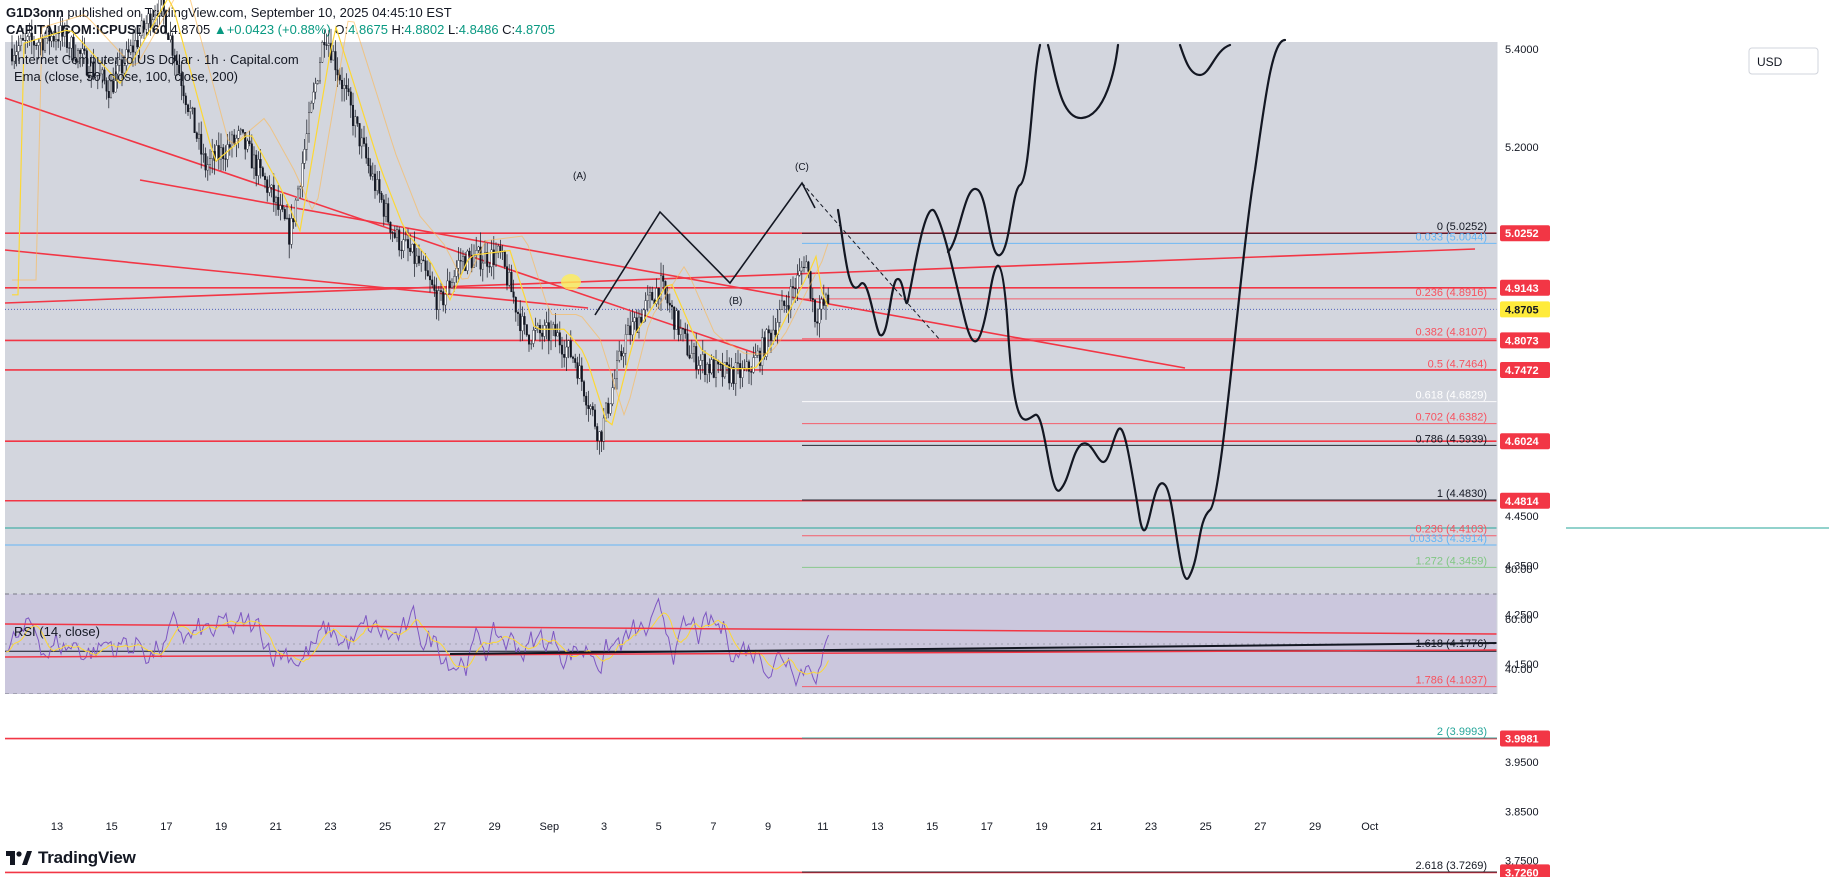  I want to click on time-tick-label: 27, so click(1260, 827).